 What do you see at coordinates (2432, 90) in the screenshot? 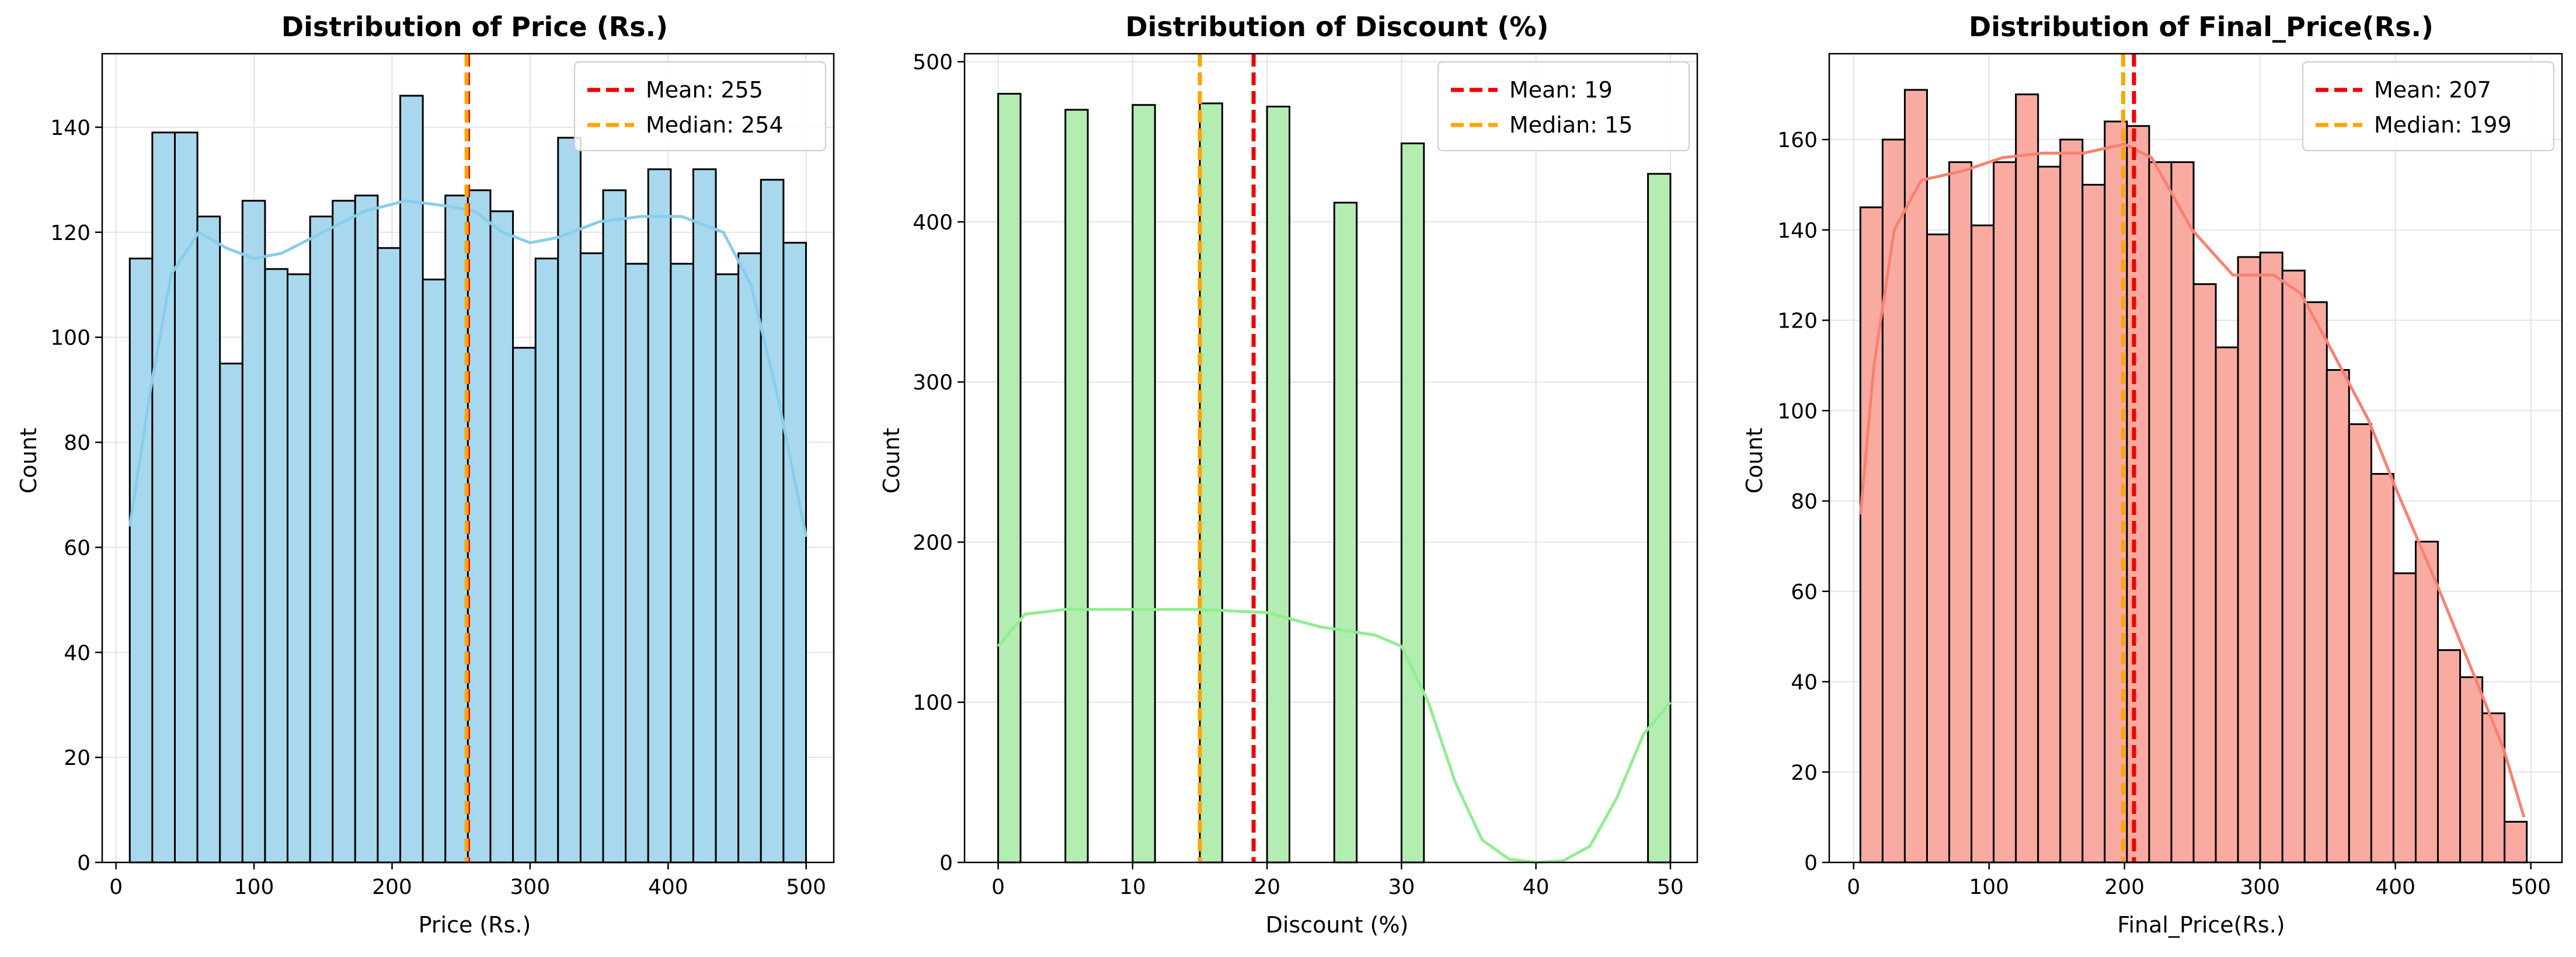
I see `legend-label: Mean: 207` at bounding box center [2432, 90].